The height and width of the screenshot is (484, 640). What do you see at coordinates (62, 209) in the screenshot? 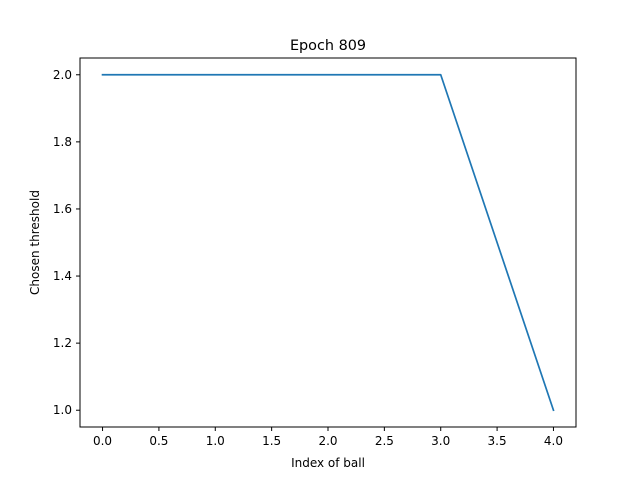
I see `y-tick-label: 1.6` at bounding box center [62, 209].